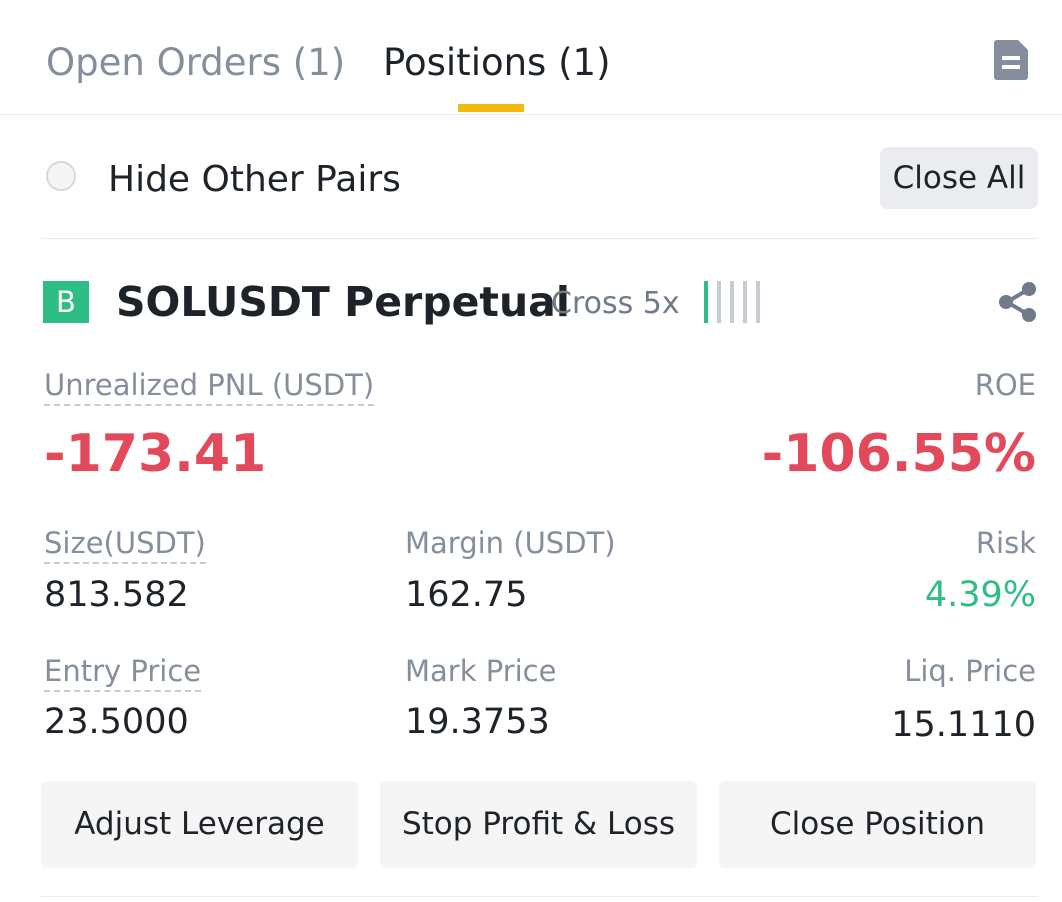 This screenshot has width=1062, height=902. I want to click on risk-label: Risk, so click(1005, 543).